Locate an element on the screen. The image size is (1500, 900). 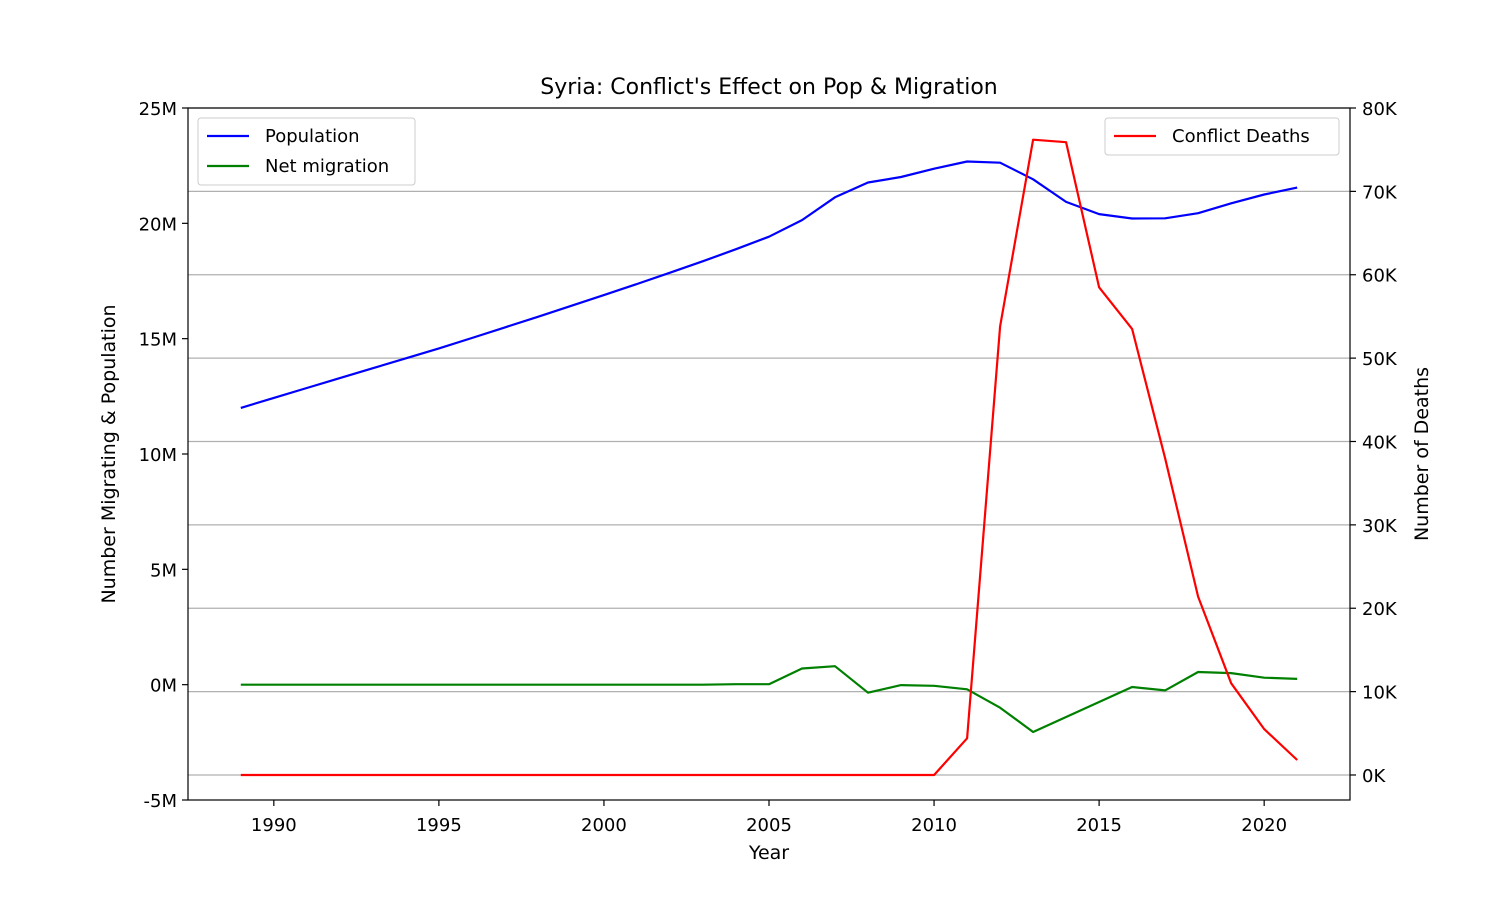
right-y-tick-label: 20K is located at coordinates (1380, 609).